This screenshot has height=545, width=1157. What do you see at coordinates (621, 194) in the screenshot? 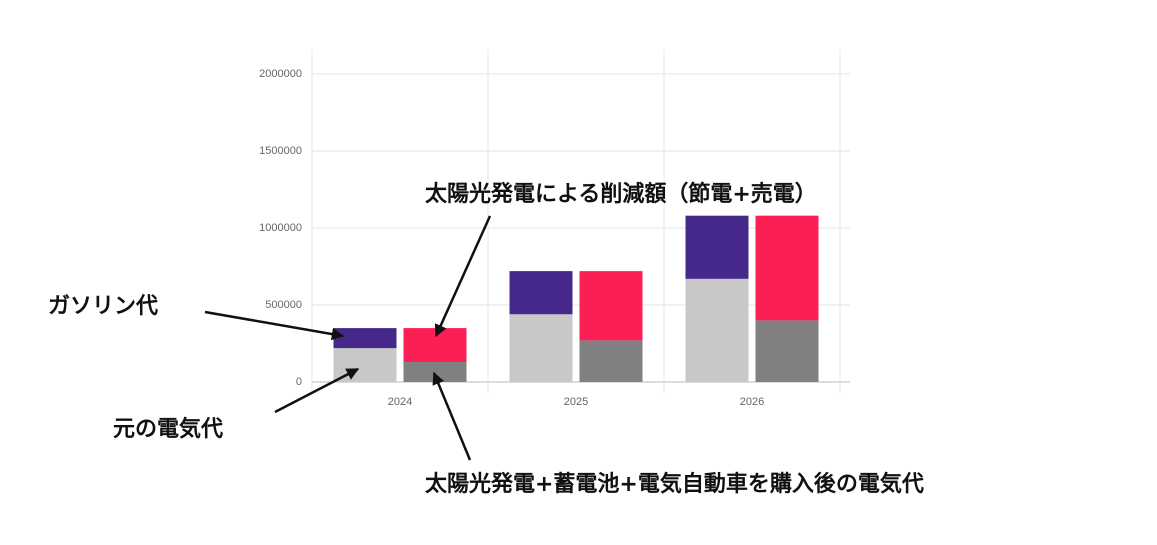
I see `annotation: 太陽光発電による削減額（節電+売電）` at bounding box center [621, 194].